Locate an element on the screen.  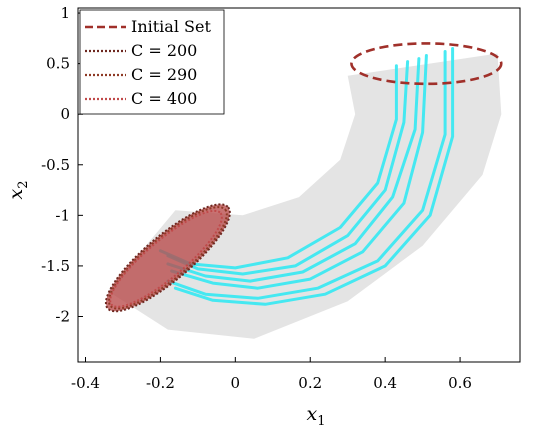
final-set-fill is located at coordinates (167, 258).